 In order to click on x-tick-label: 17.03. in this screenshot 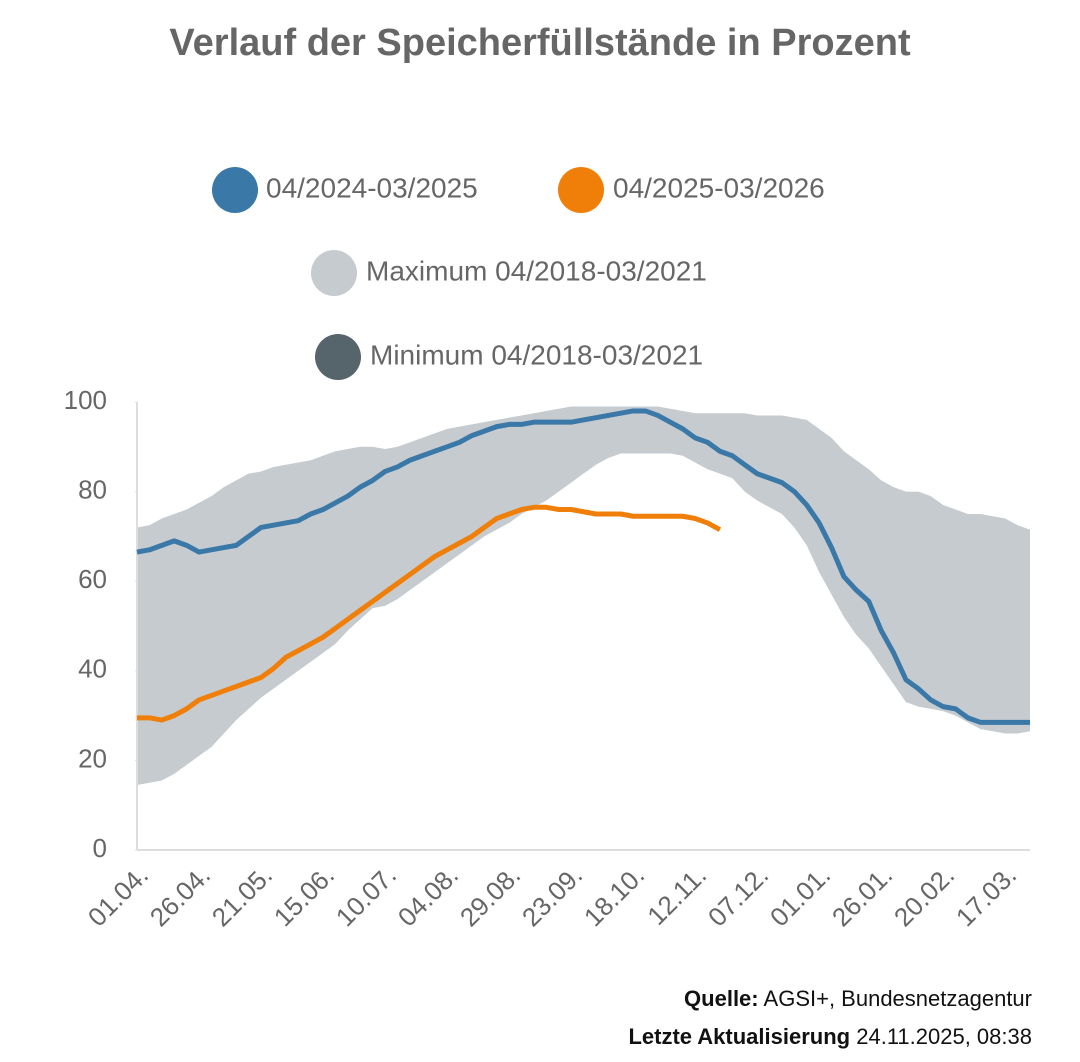, I will do `click(986, 896)`.